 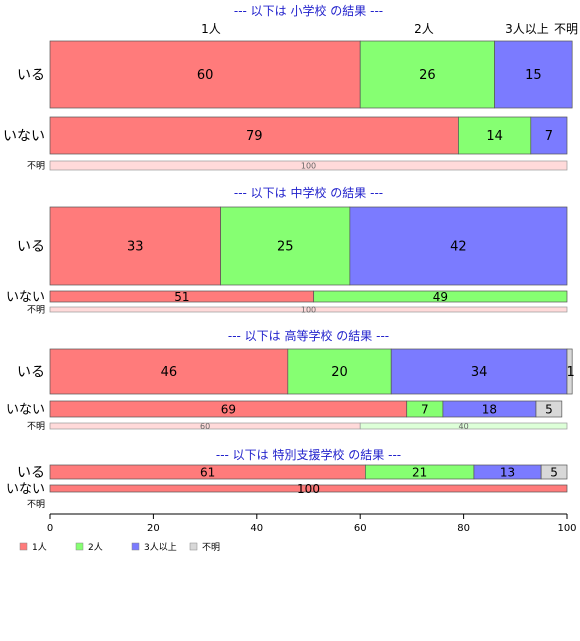 What do you see at coordinates (39, 547) in the screenshot?
I see `legend-label: 1人` at bounding box center [39, 547].